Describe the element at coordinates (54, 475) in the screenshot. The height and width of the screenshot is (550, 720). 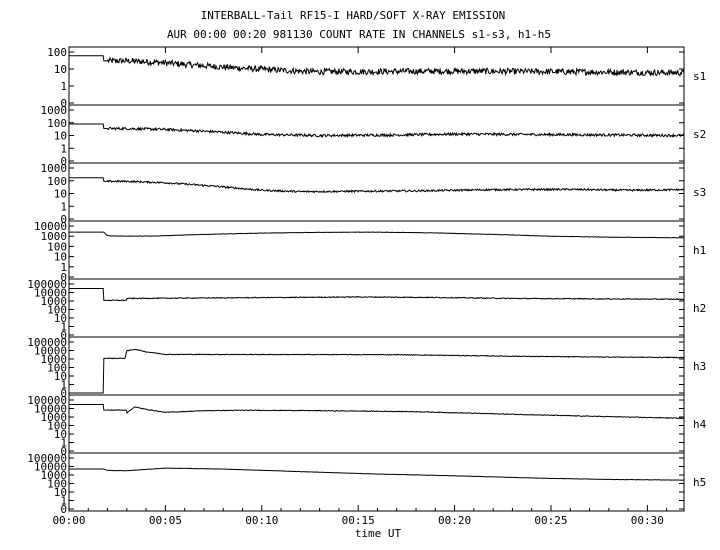
I see `y-tick-label-h5: 1000` at that location.